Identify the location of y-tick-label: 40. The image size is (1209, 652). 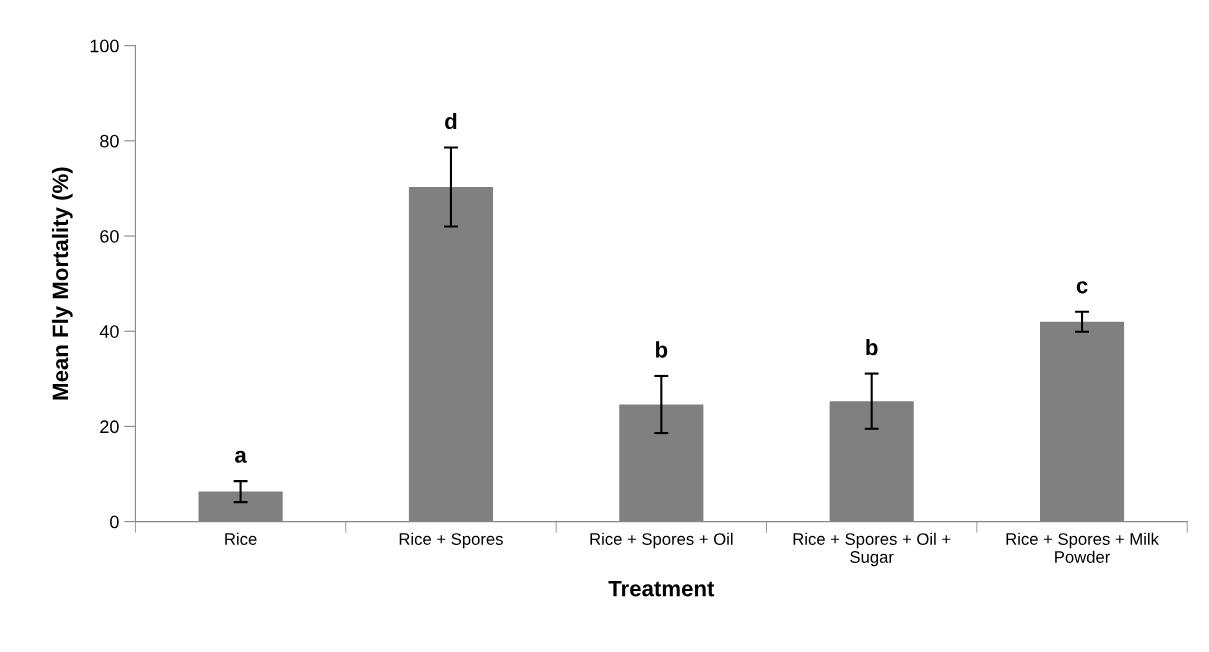
(109, 331).